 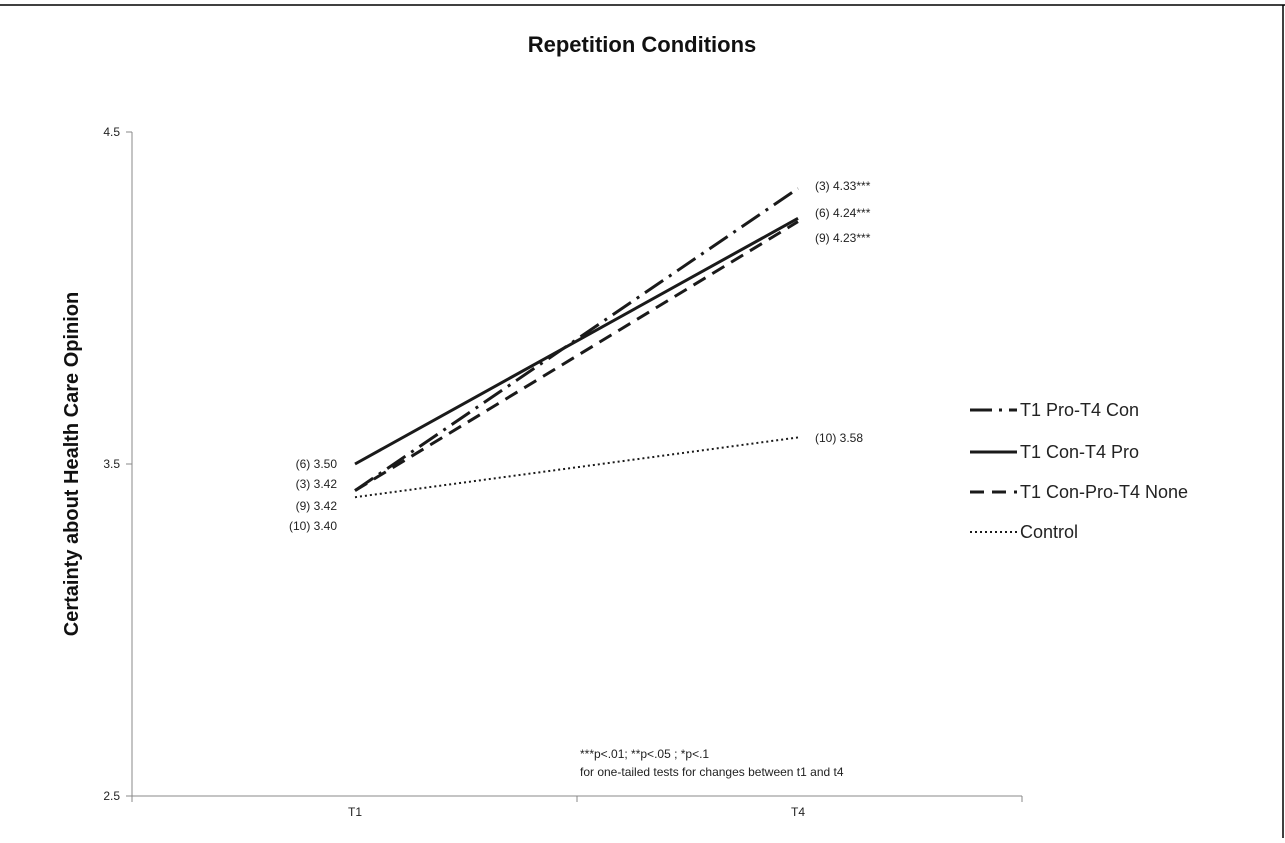 I want to click on y-axis-label: Certainty about Health Care Opinion, so click(x=72, y=464).